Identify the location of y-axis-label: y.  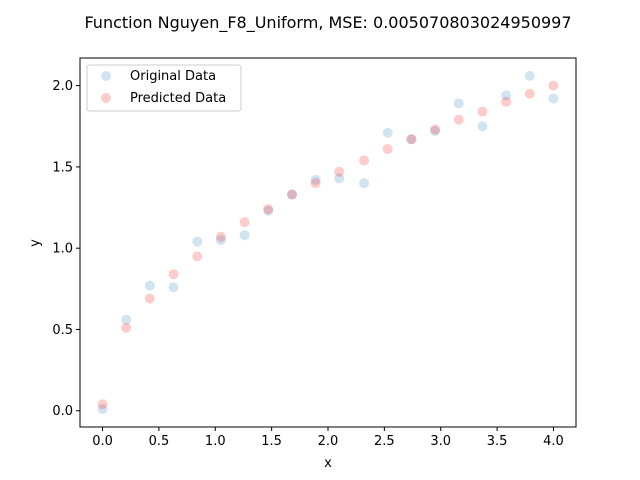
(35, 243).